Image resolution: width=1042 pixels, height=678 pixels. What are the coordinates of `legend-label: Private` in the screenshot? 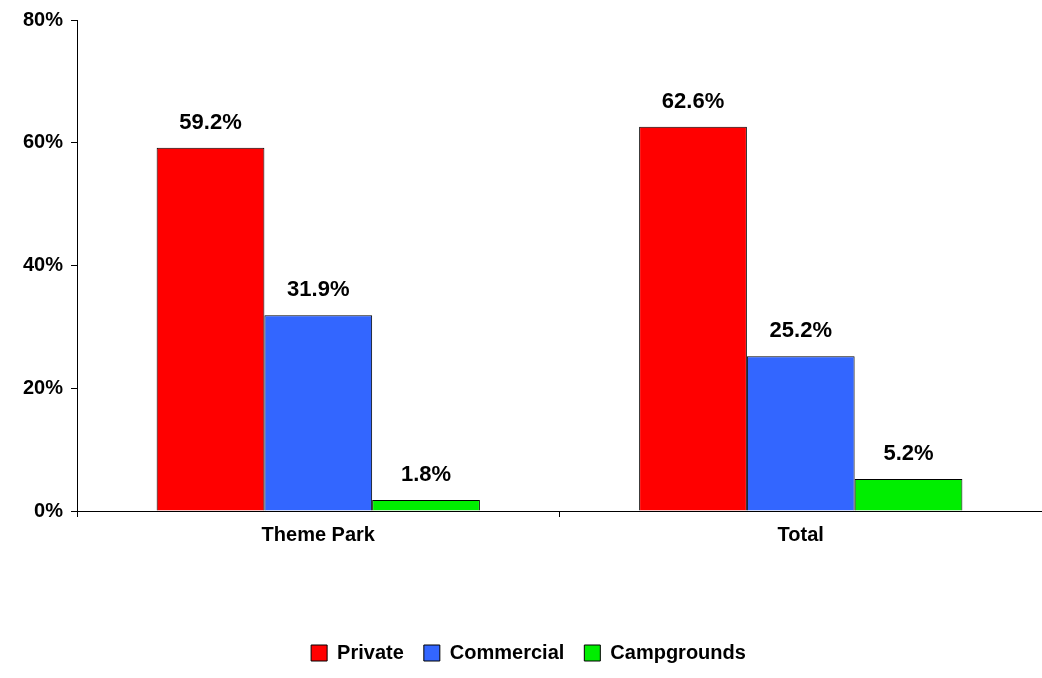 It's located at (370, 651).